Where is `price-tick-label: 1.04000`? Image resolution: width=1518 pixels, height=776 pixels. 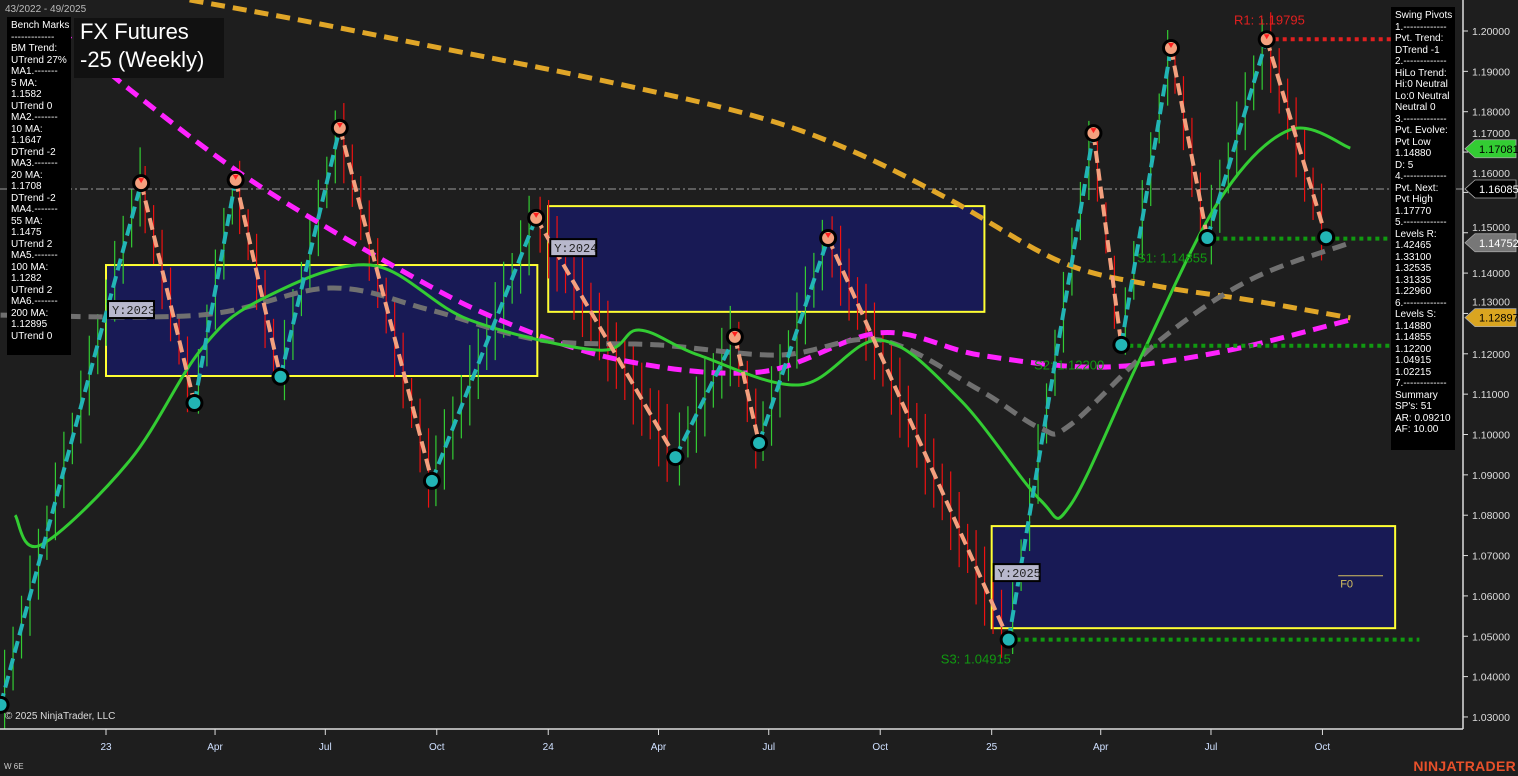
price-tick-label: 1.04000 is located at coordinates (1491, 678).